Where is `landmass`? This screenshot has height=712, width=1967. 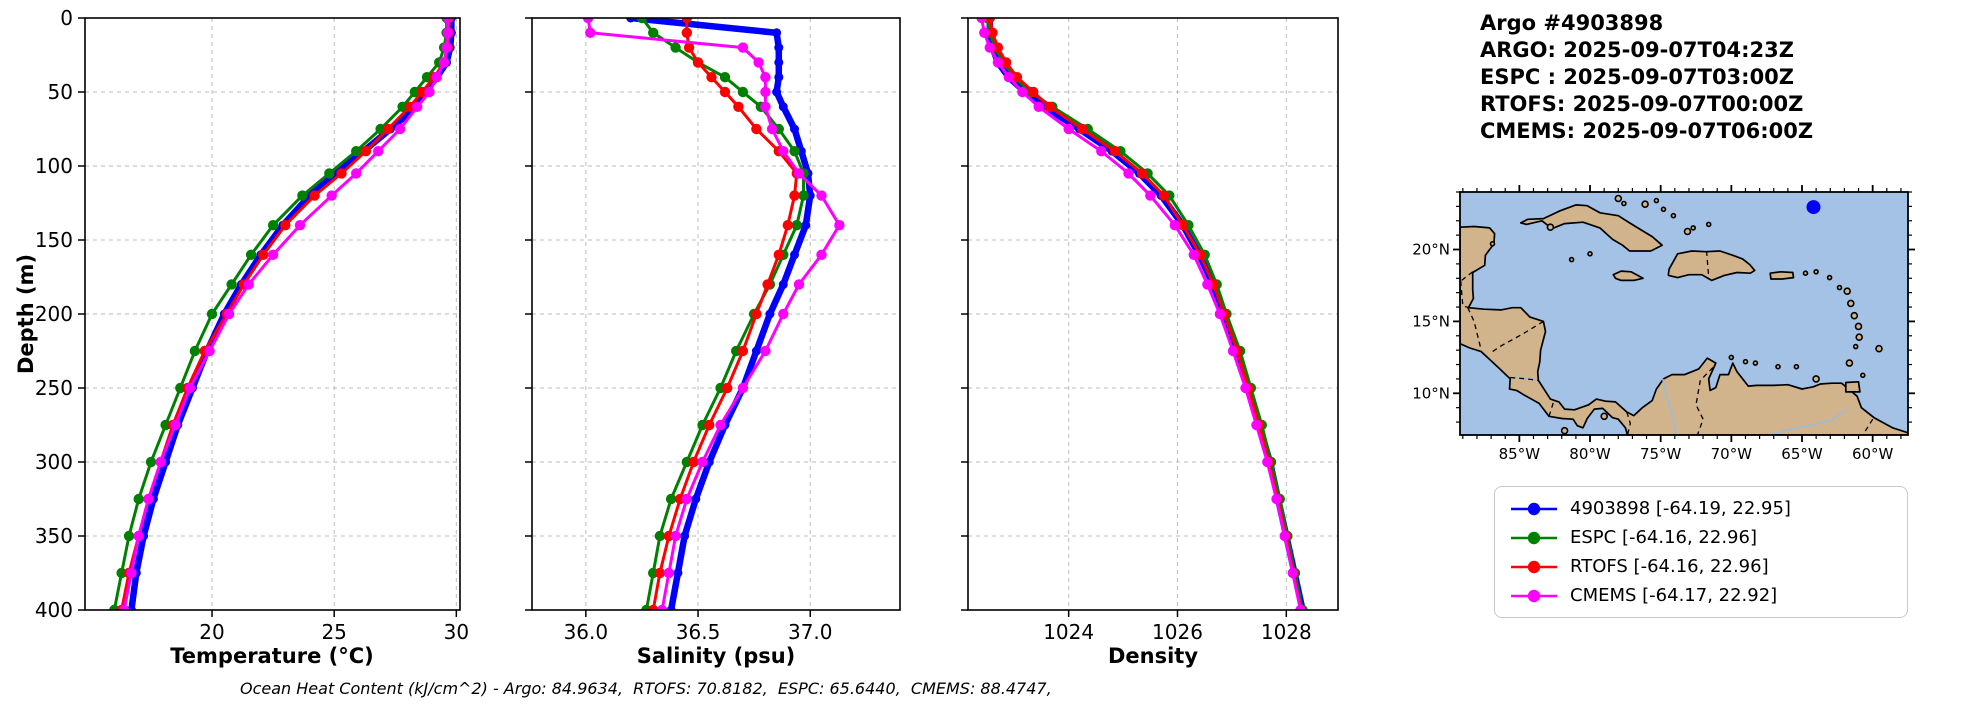 landmass is located at coordinates (1782, 275).